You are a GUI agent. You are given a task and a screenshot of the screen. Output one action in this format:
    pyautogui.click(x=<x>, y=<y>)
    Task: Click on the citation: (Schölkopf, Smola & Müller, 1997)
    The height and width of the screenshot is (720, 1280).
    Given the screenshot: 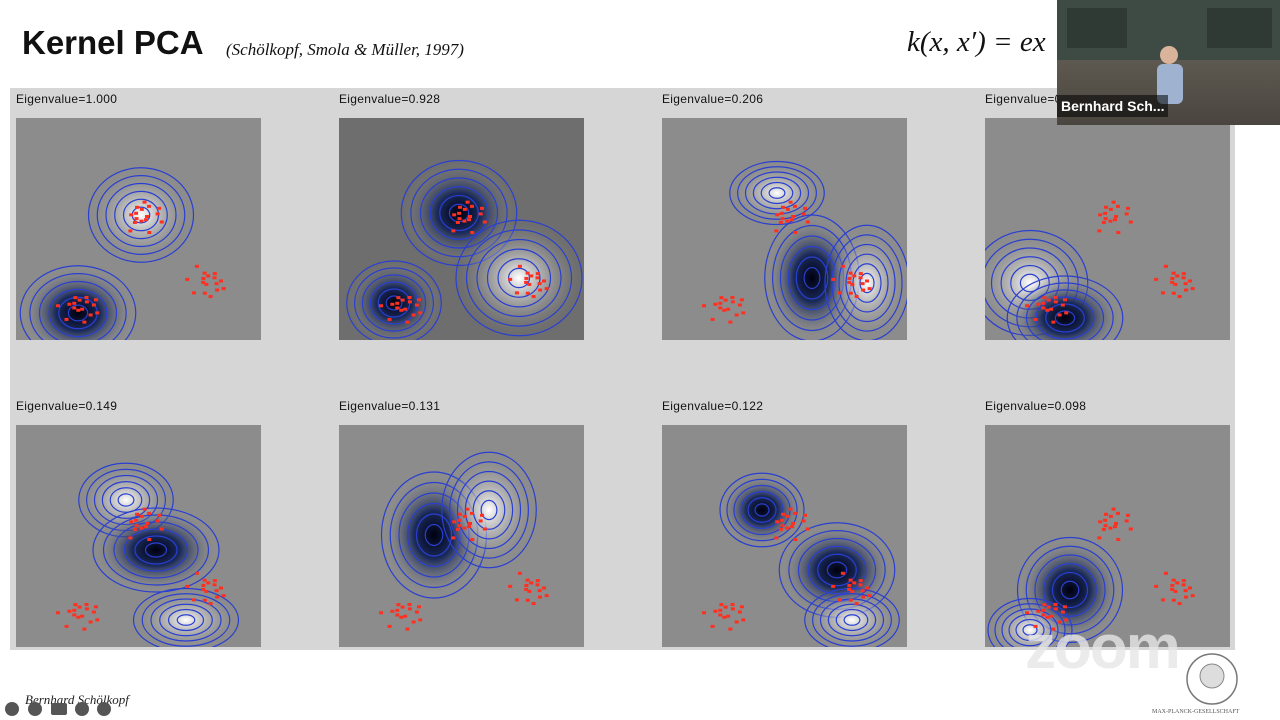 What is the action you would take?
    pyautogui.click(x=345, y=49)
    